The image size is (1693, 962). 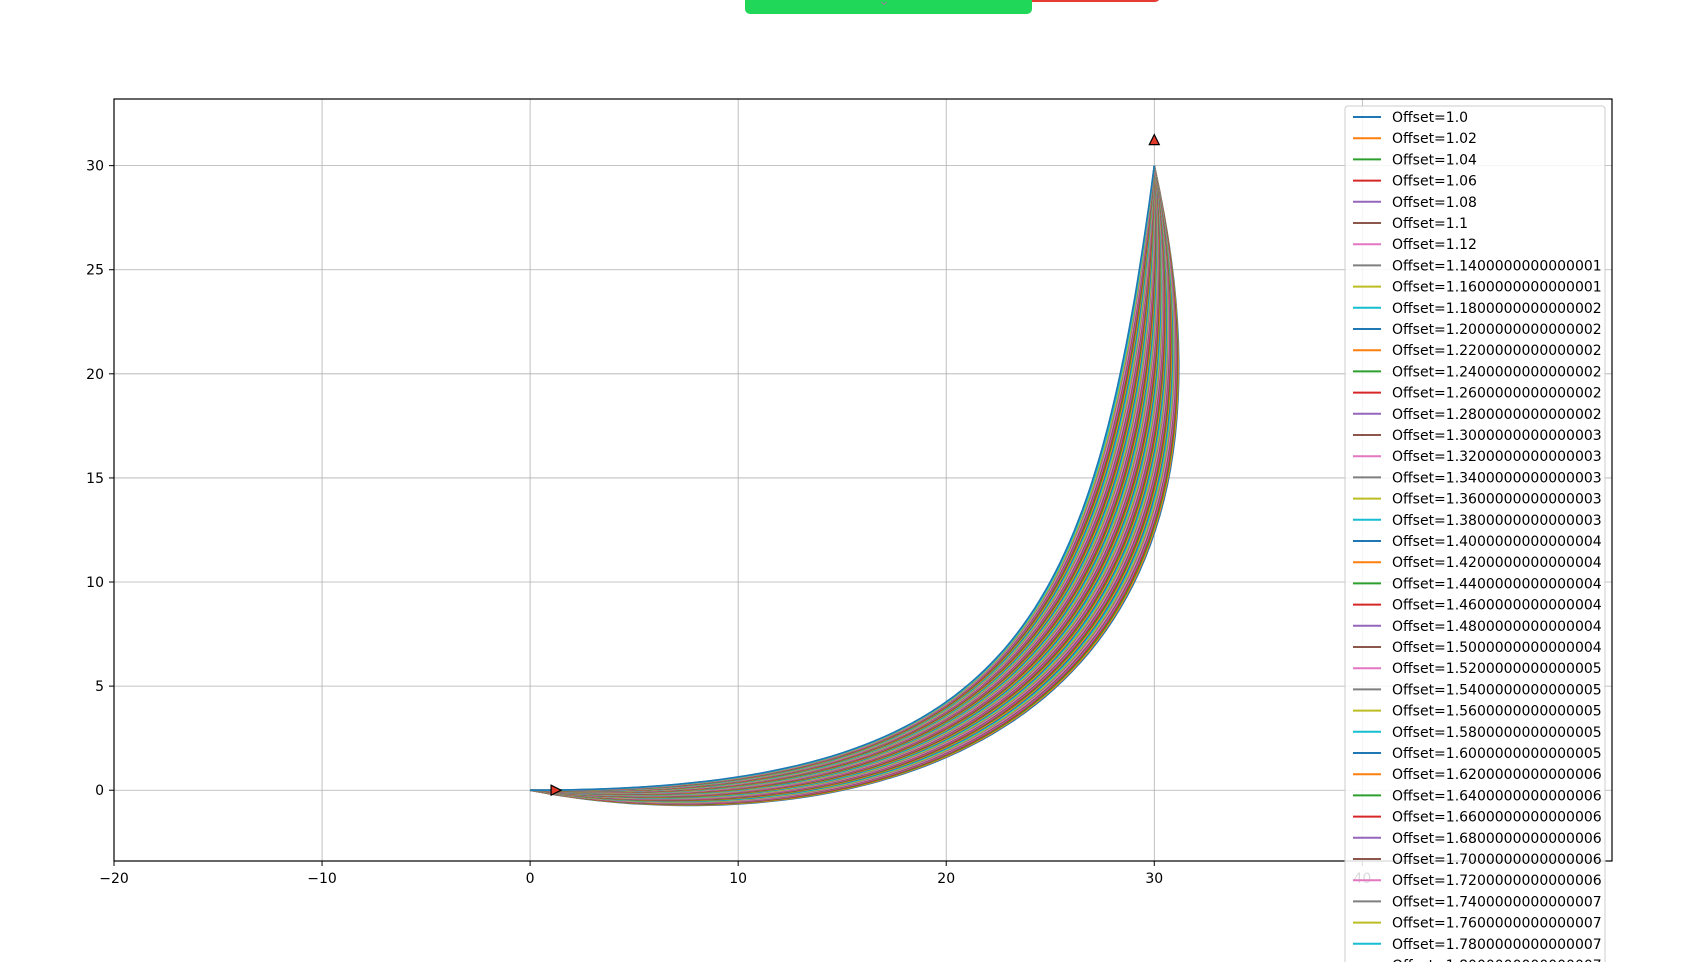 I want to click on legend-label: Offset=1.6600000000000006, so click(x=1497, y=818).